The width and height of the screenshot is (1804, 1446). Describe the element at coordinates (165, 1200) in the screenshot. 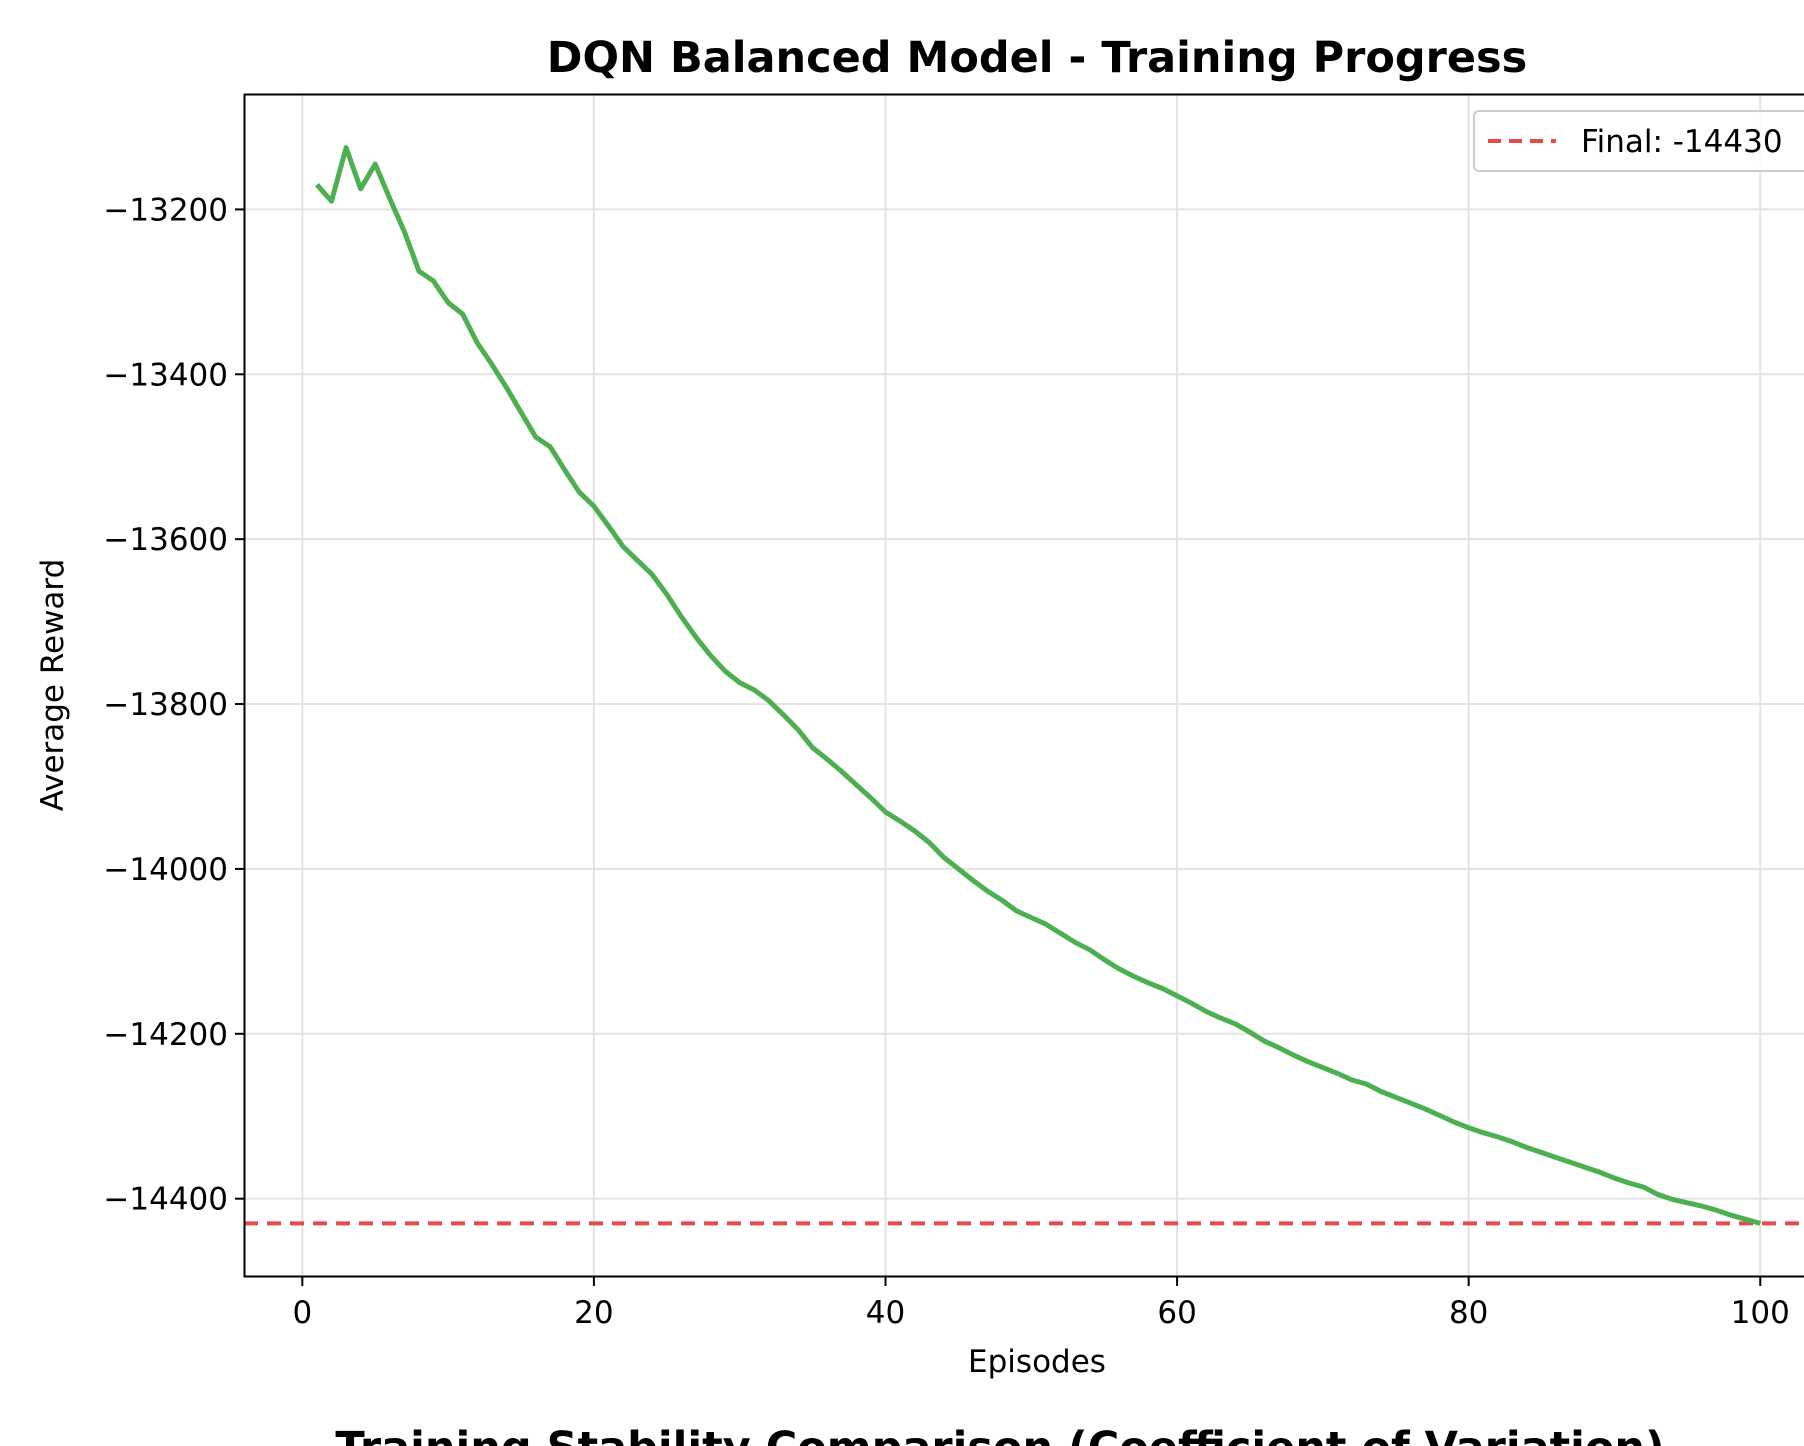

I see `y-tick-label: −14400` at that location.